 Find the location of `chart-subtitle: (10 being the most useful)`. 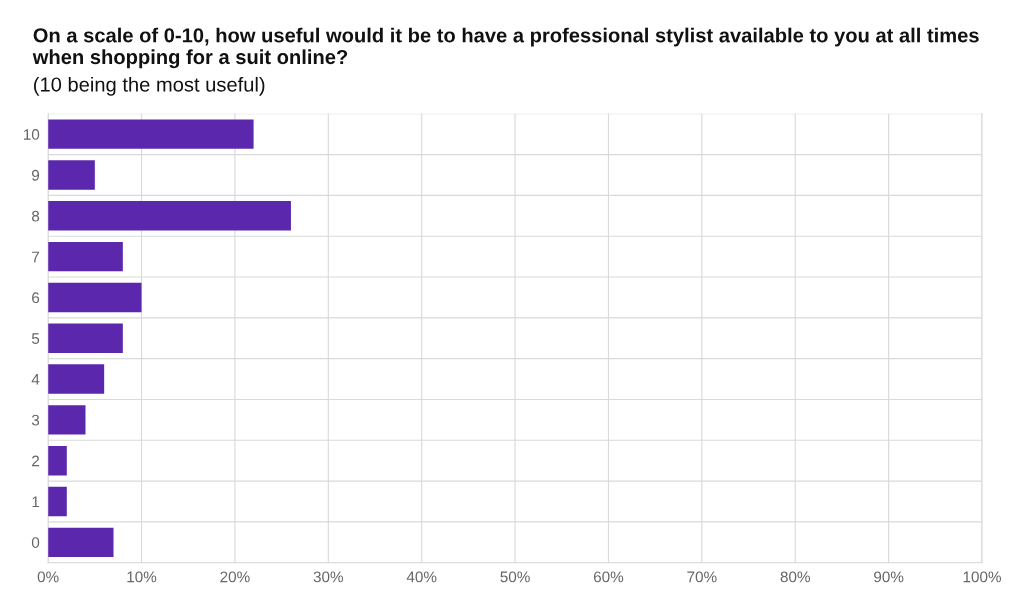

chart-subtitle: (10 being the most useful) is located at coordinates (149, 86).